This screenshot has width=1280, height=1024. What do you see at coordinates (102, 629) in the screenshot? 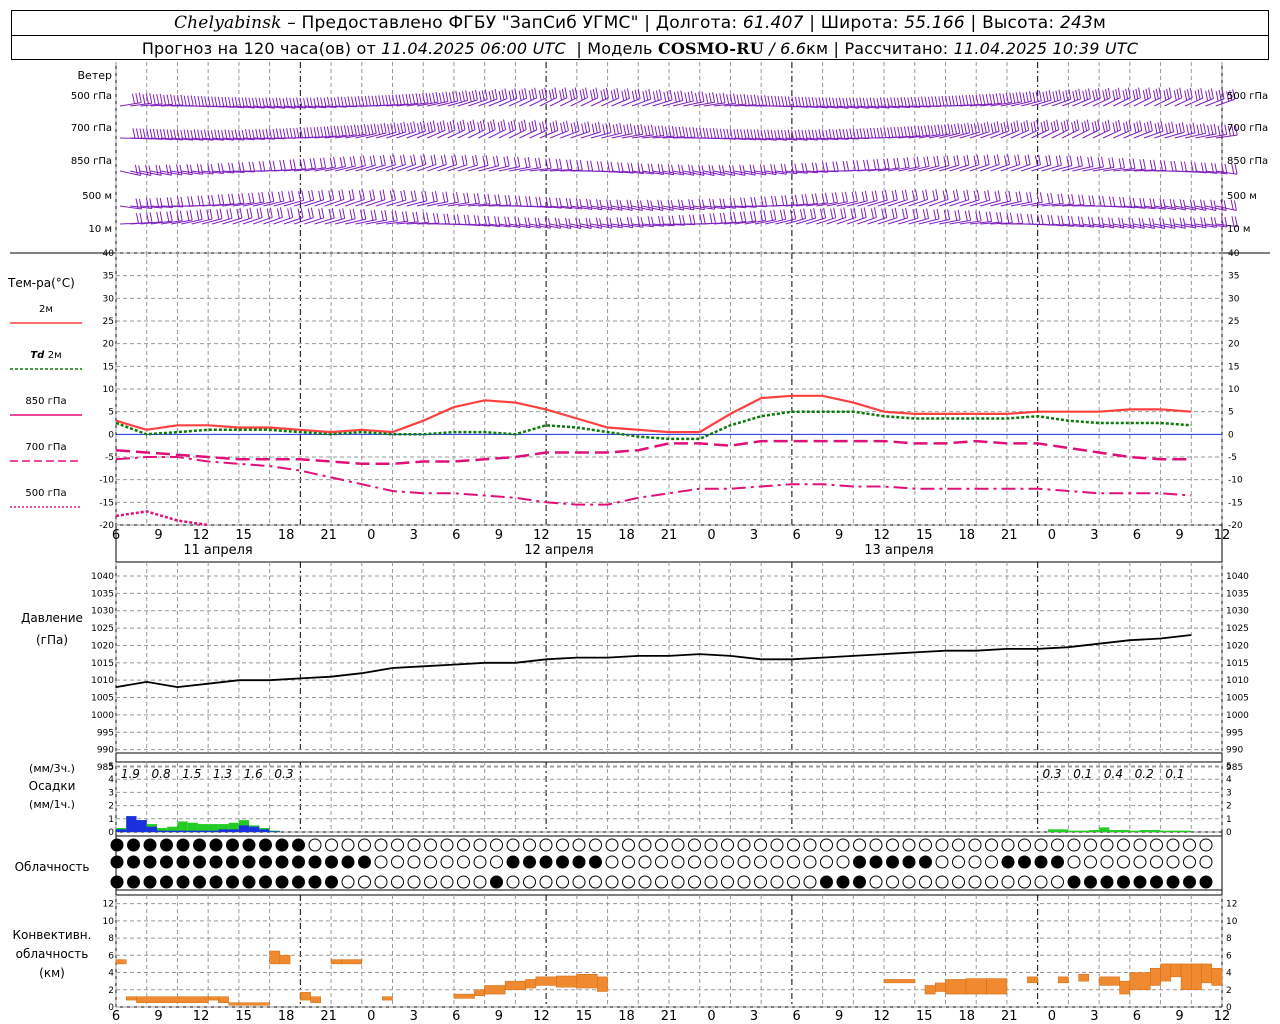
I see `pressure-tick-label-left: 1025` at bounding box center [102, 629].